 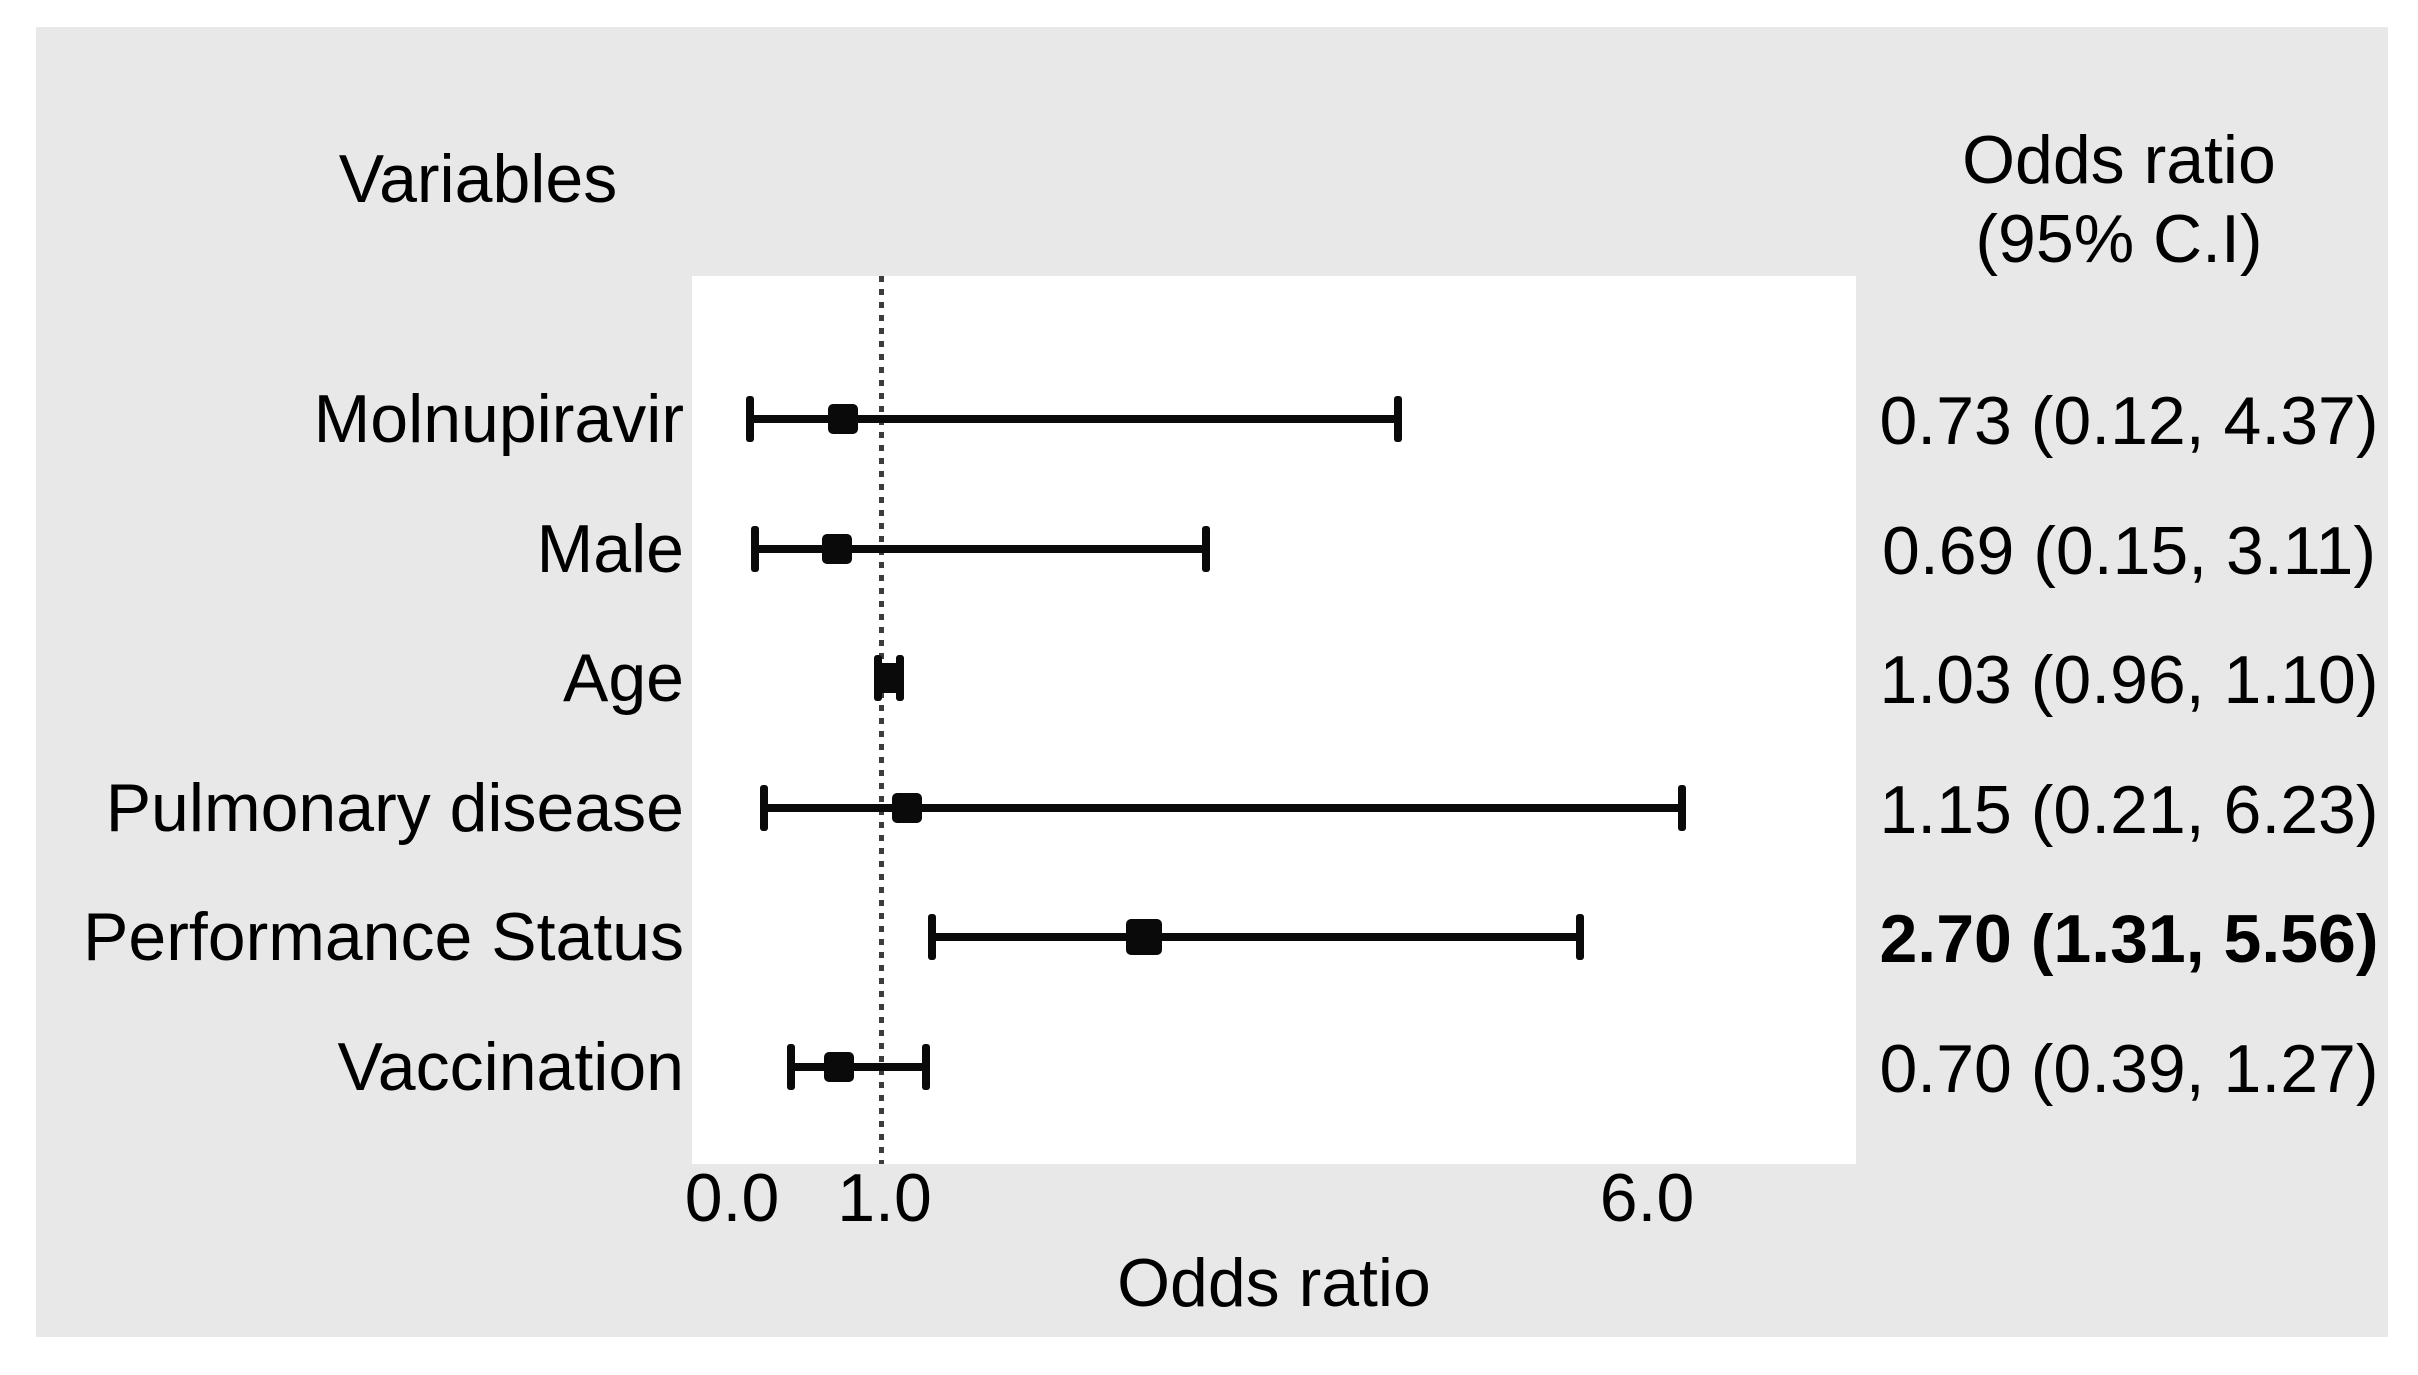 I want to click on row-label-4: Performance Status, so click(x=383, y=937).